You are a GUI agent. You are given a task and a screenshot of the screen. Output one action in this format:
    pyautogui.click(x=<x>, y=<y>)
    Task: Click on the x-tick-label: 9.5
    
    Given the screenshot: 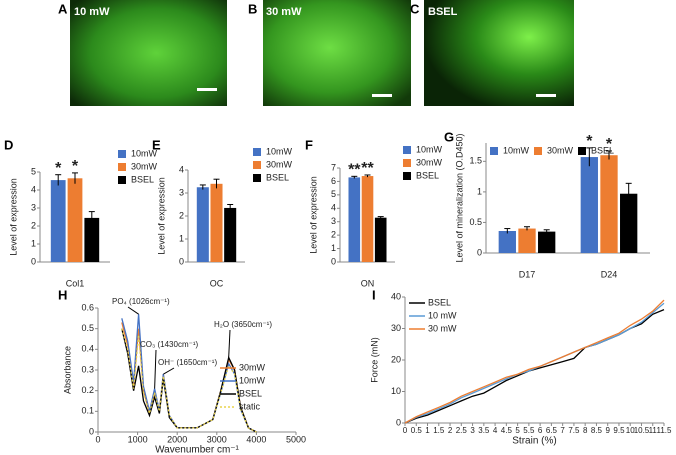 What is the action you would take?
    pyautogui.click(x=619, y=430)
    